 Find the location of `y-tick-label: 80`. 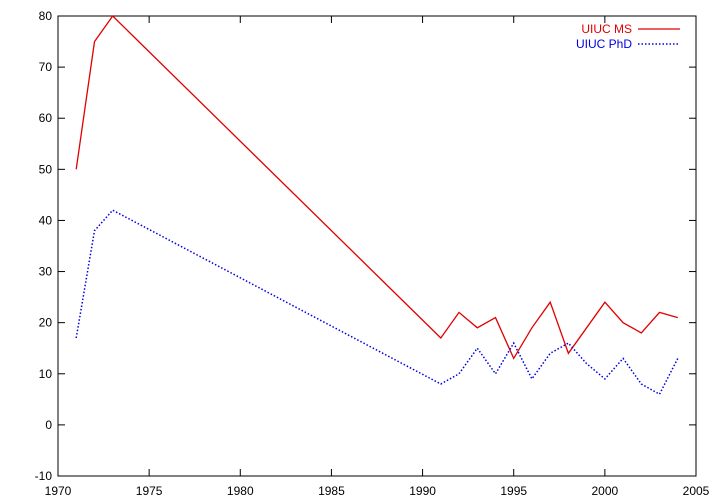

y-tick-label: 80 is located at coordinates (46, 16).